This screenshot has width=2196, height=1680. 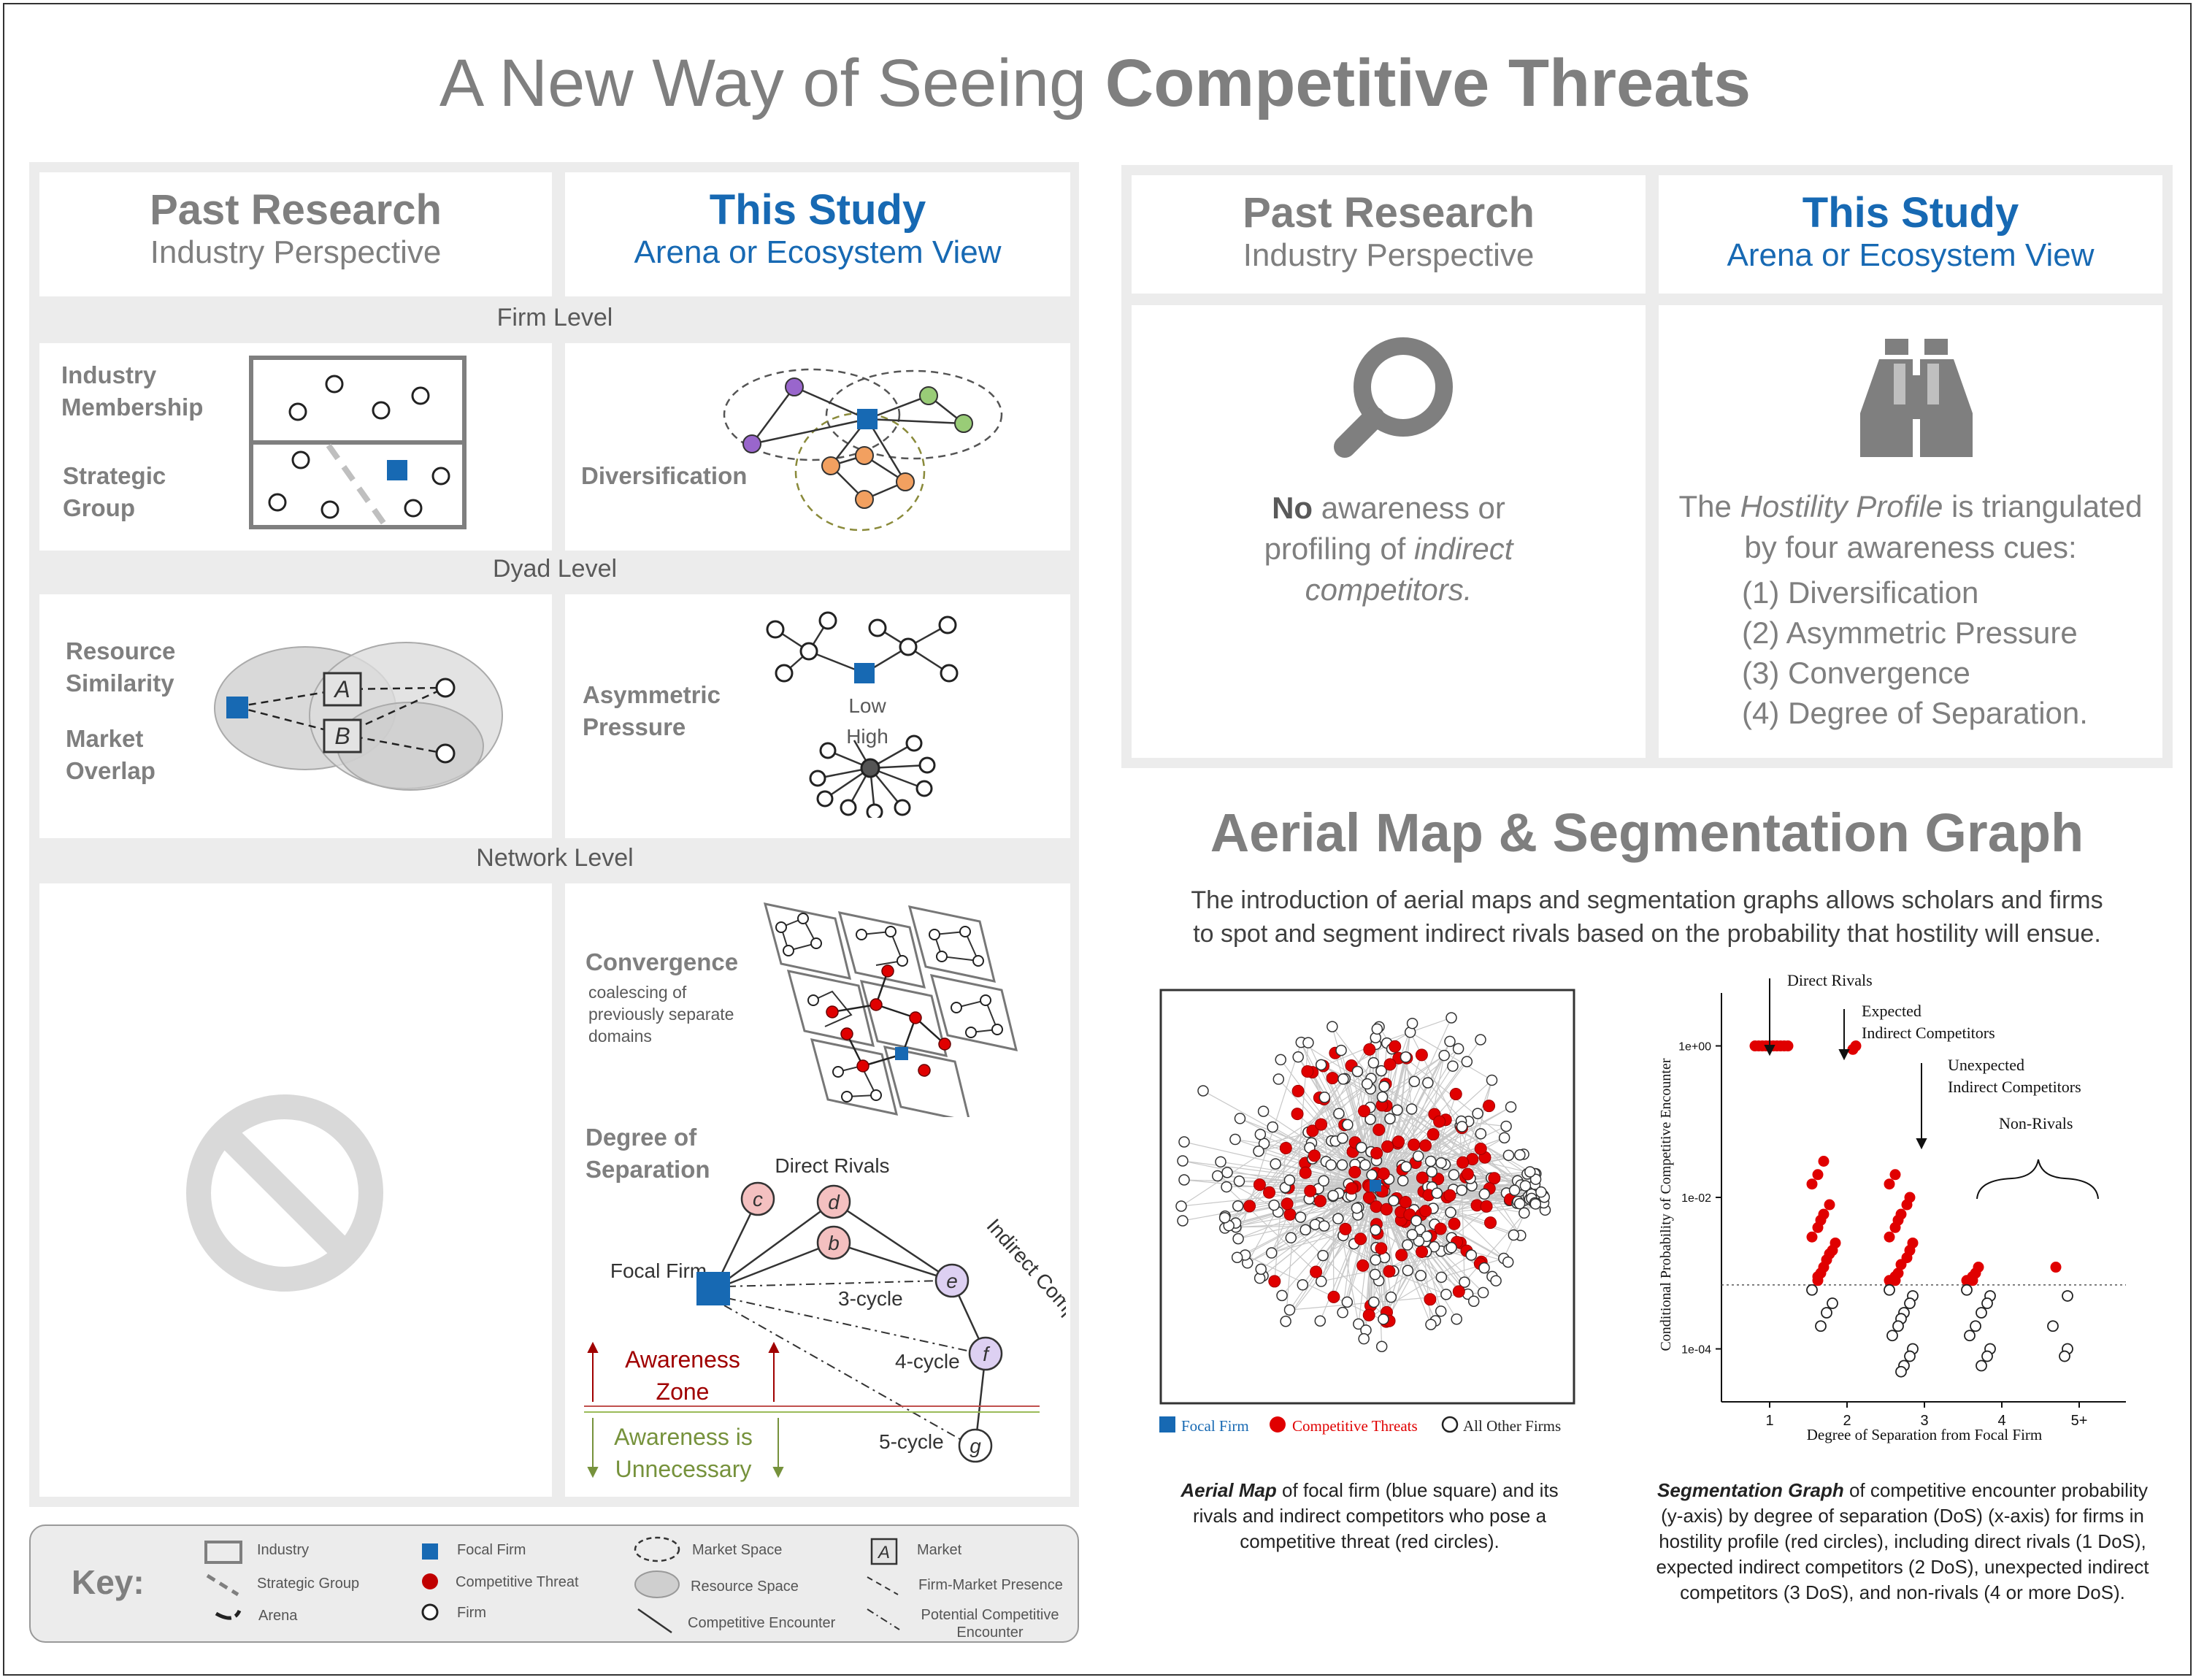 What do you see at coordinates (990, 1585) in the screenshot?
I see `key-firm-market-presence: Firm-Market Presence` at bounding box center [990, 1585].